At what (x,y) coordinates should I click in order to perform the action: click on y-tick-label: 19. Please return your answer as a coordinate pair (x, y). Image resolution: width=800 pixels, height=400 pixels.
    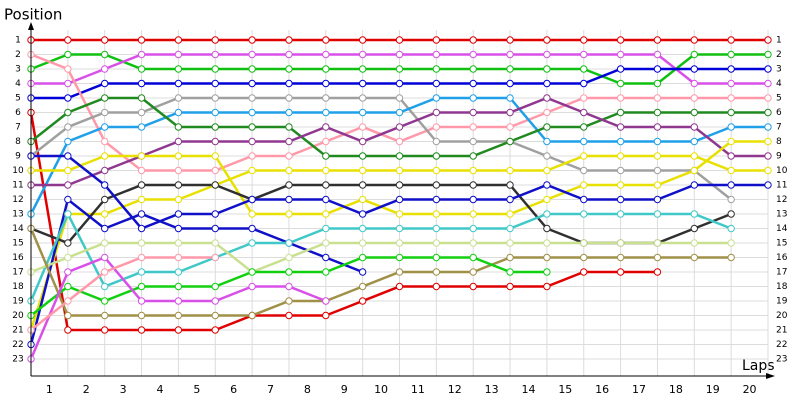
    Looking at the image, I should click on (18, 302).